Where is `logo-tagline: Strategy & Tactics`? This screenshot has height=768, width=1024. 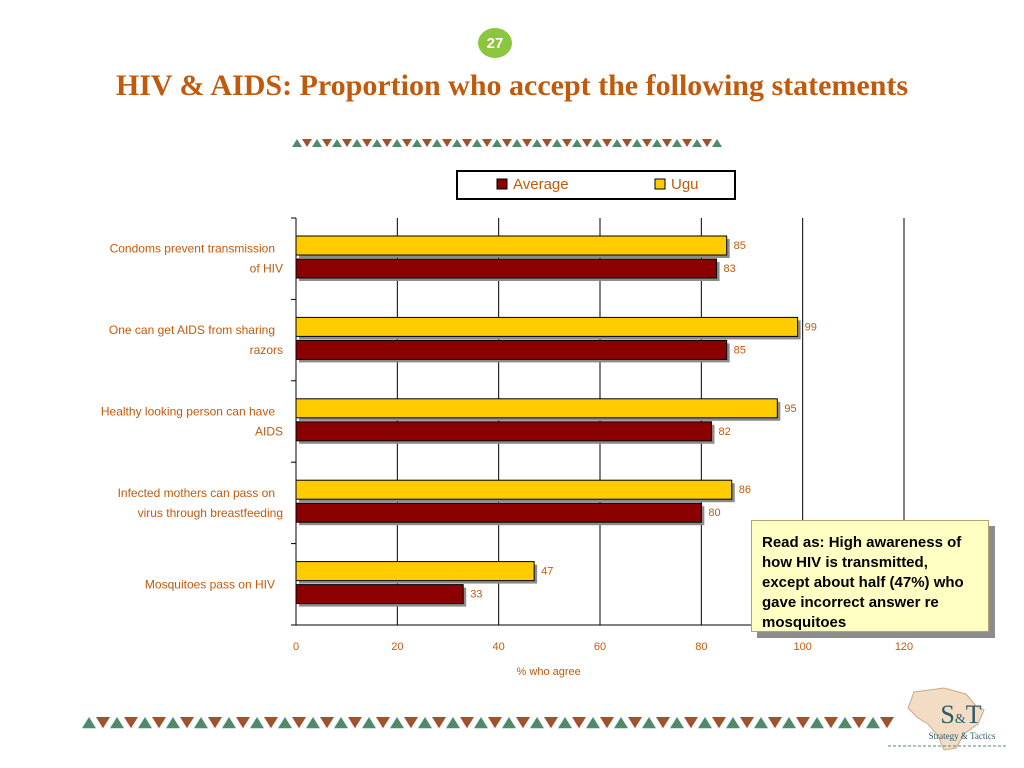 logo-tagline: Strategy & Tactics is located at coordinates (962, 736).